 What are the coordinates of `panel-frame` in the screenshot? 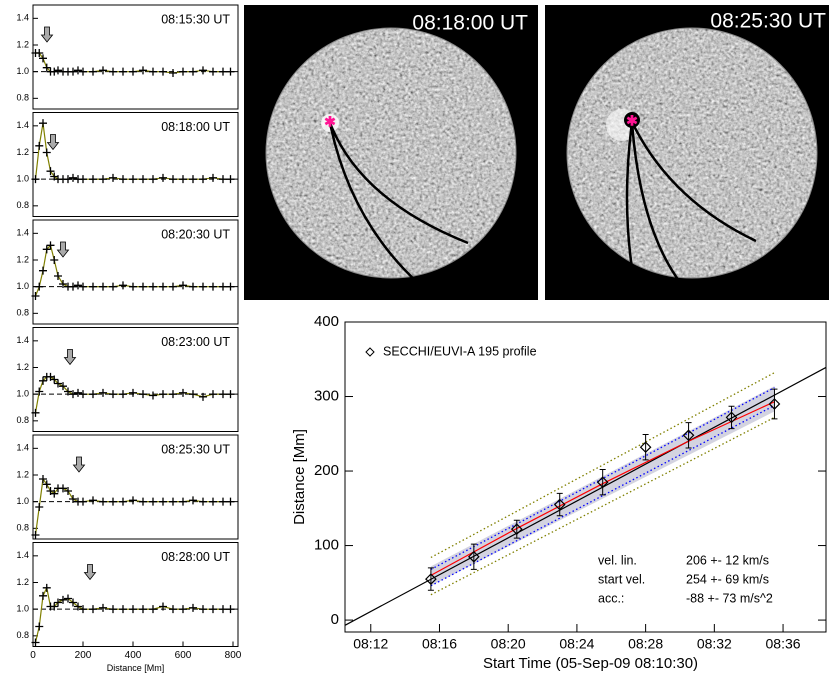 It's located at (135, 272).